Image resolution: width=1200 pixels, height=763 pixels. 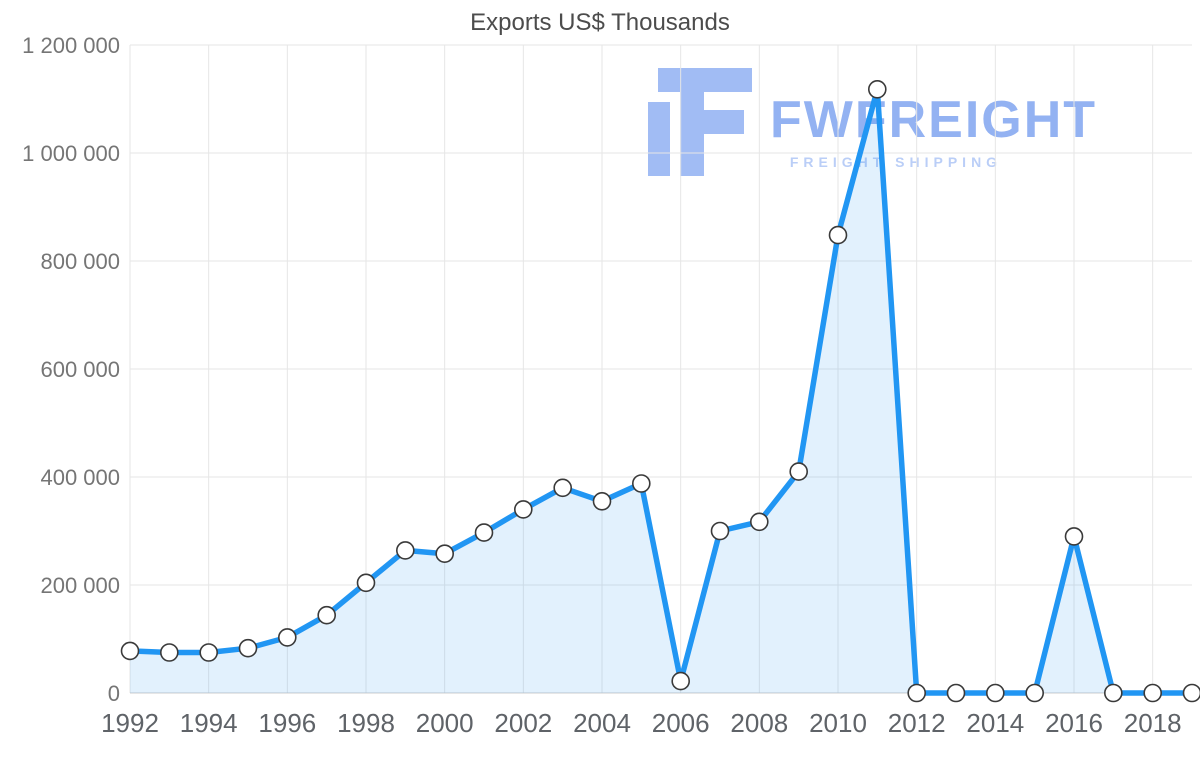 I want to click on y-axis-label: 400 000, so click(x=80, y=477).